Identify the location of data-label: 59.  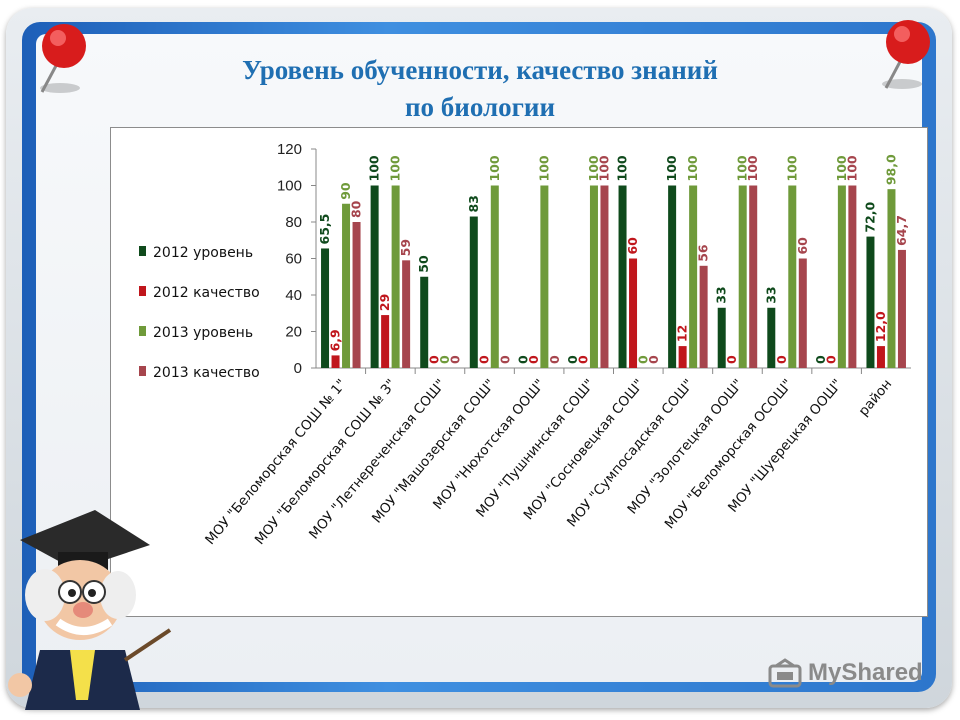
(405, 247).